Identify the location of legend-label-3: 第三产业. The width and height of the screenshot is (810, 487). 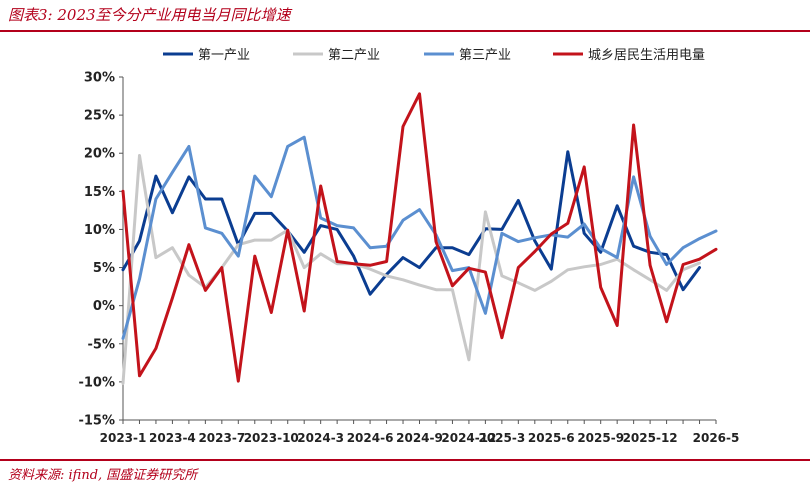
(485, 55).